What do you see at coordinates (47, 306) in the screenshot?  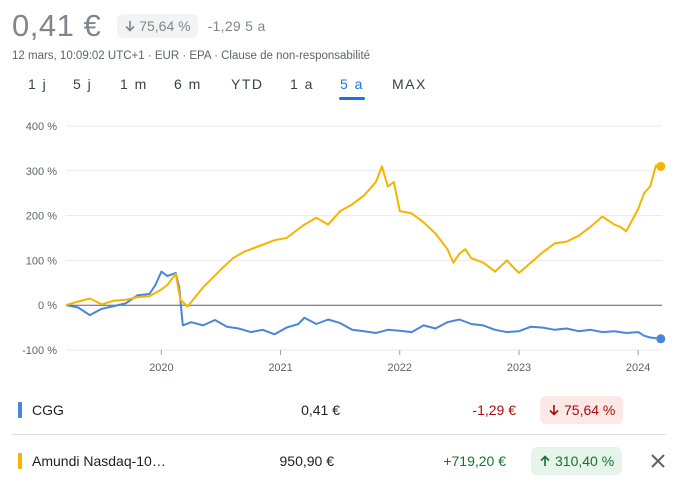 I see `y-tick-label: 0 %` at bounding box center [47, 306].